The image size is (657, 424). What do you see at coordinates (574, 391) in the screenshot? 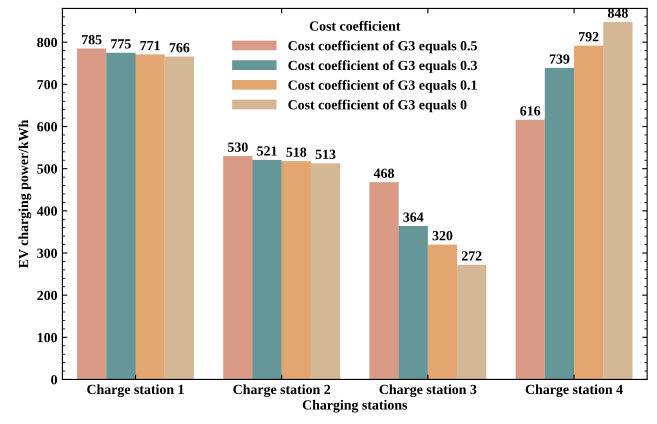
I see `x-tick-label: Charge station 4` at bounding box center [574, 391].